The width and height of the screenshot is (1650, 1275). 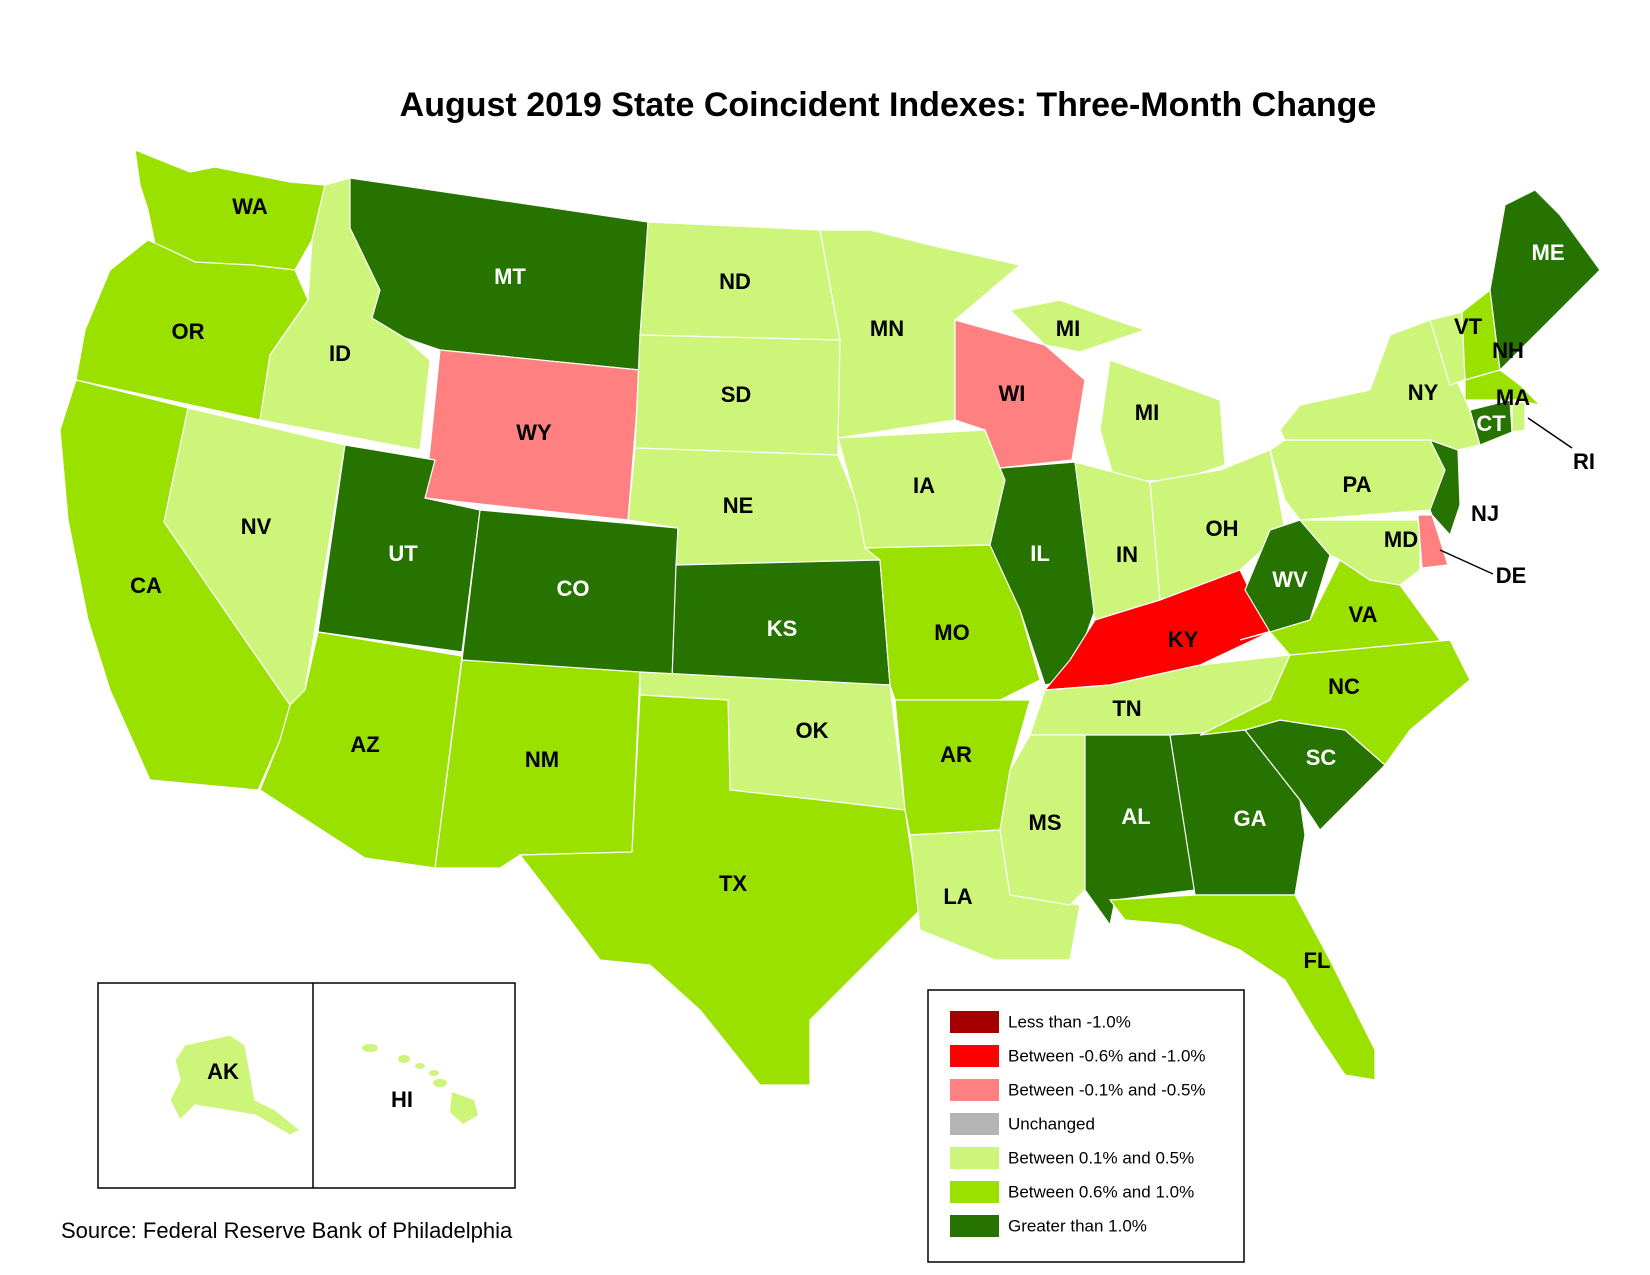 What do you see at coordinates (1433, 541) in the screenshot?
I see `state-de` at bounding box center [1433, 541].